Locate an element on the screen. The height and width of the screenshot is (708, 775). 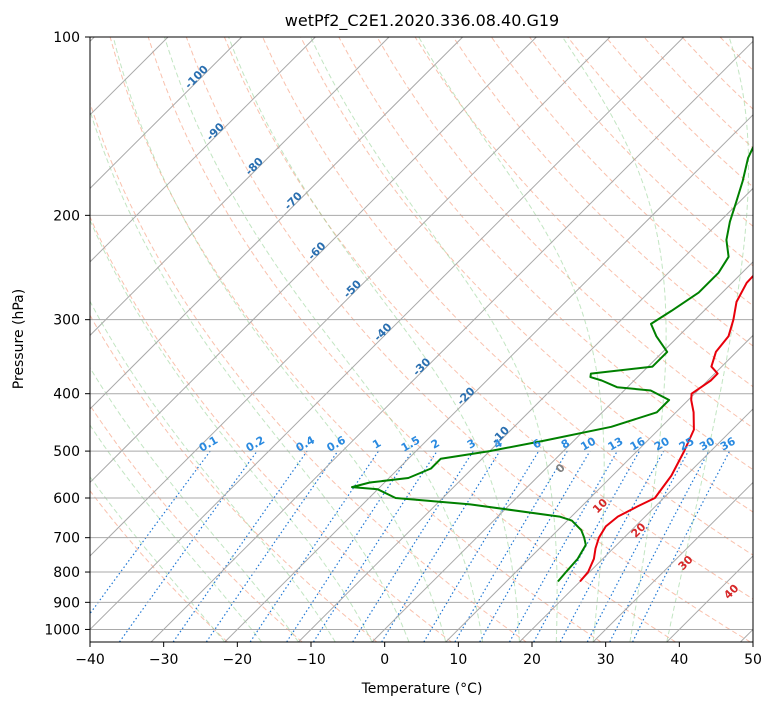
y-tick-label: 800 is located at coordinates (66, 573).